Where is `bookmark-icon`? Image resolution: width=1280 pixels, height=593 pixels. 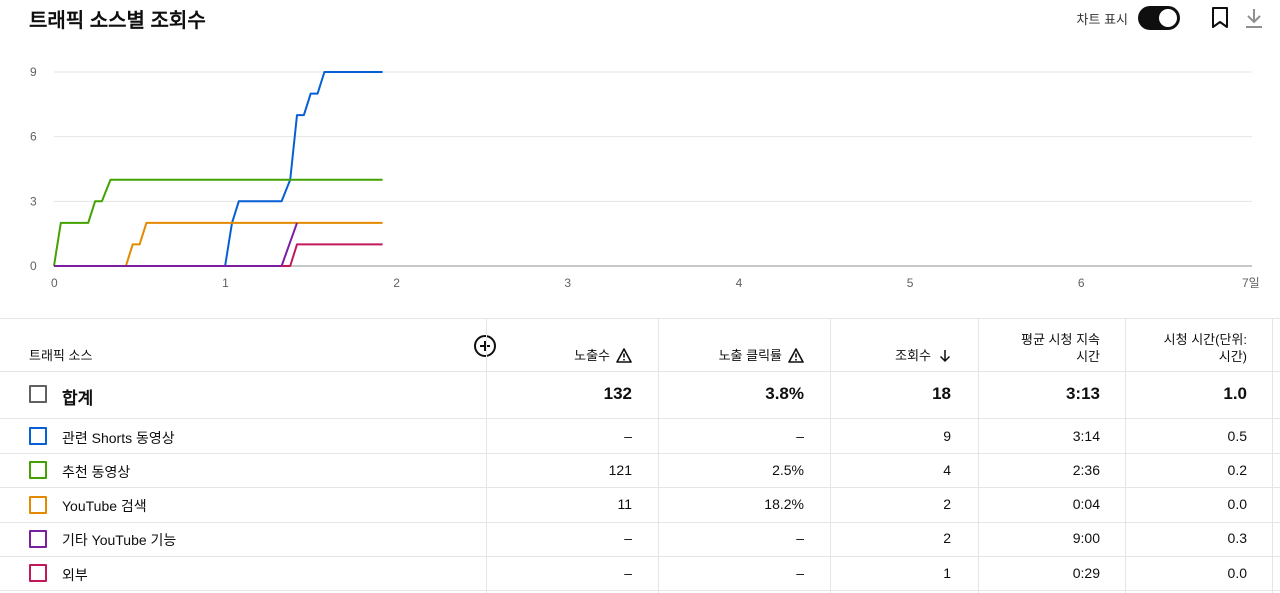 bookmark-icon is located at coordinates (1220, 18).